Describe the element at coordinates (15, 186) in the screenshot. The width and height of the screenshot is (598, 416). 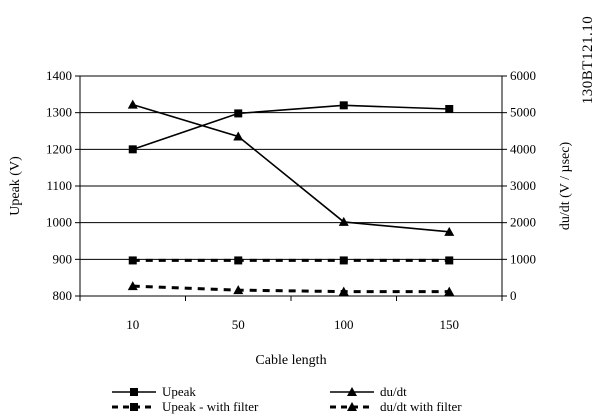
I see `y-axis-label-left: Upeak (V)` at that location.